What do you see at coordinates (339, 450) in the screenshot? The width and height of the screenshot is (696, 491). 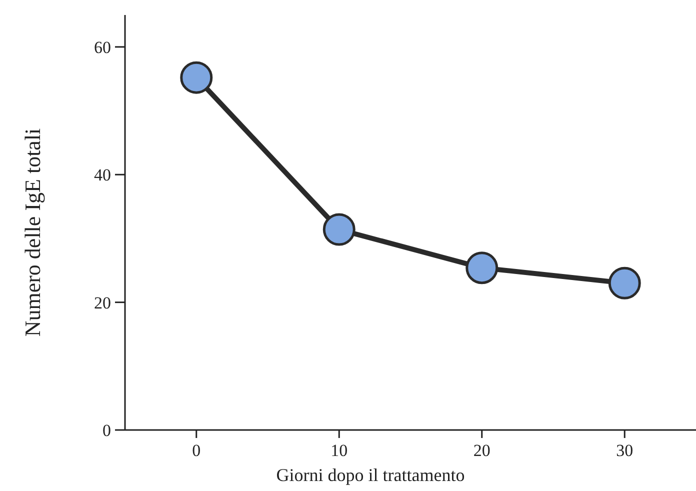 I see `x-tick-label: 10` at bounding box center [339, 450].